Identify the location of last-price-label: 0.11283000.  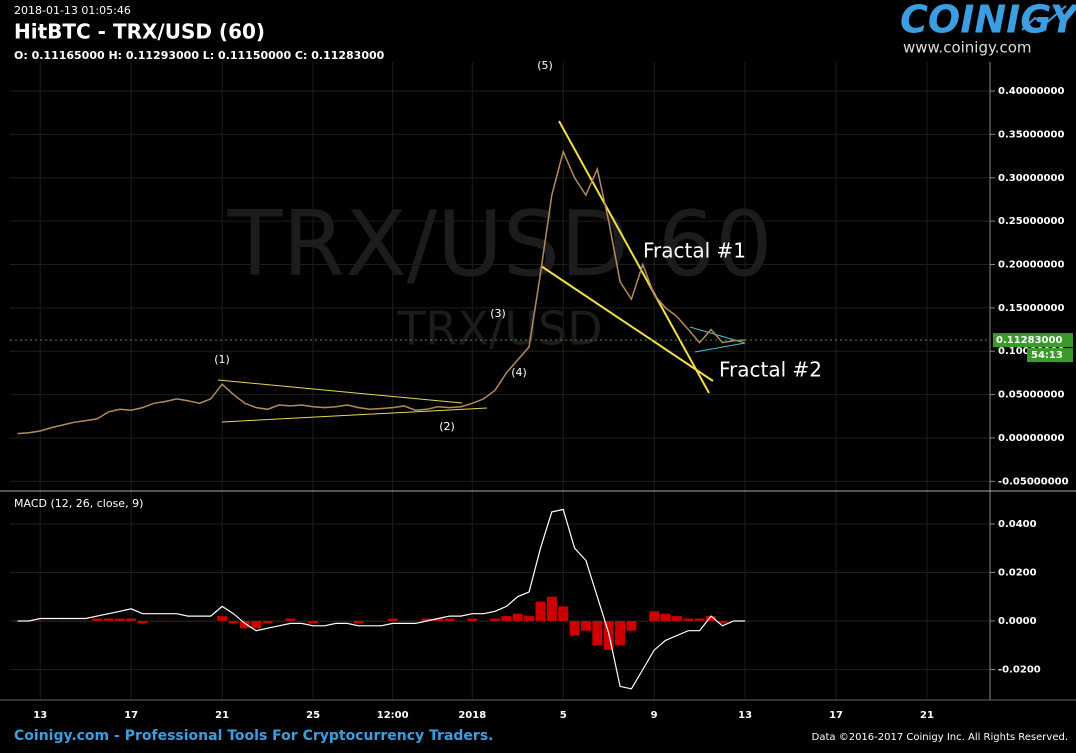
(1029, 340).